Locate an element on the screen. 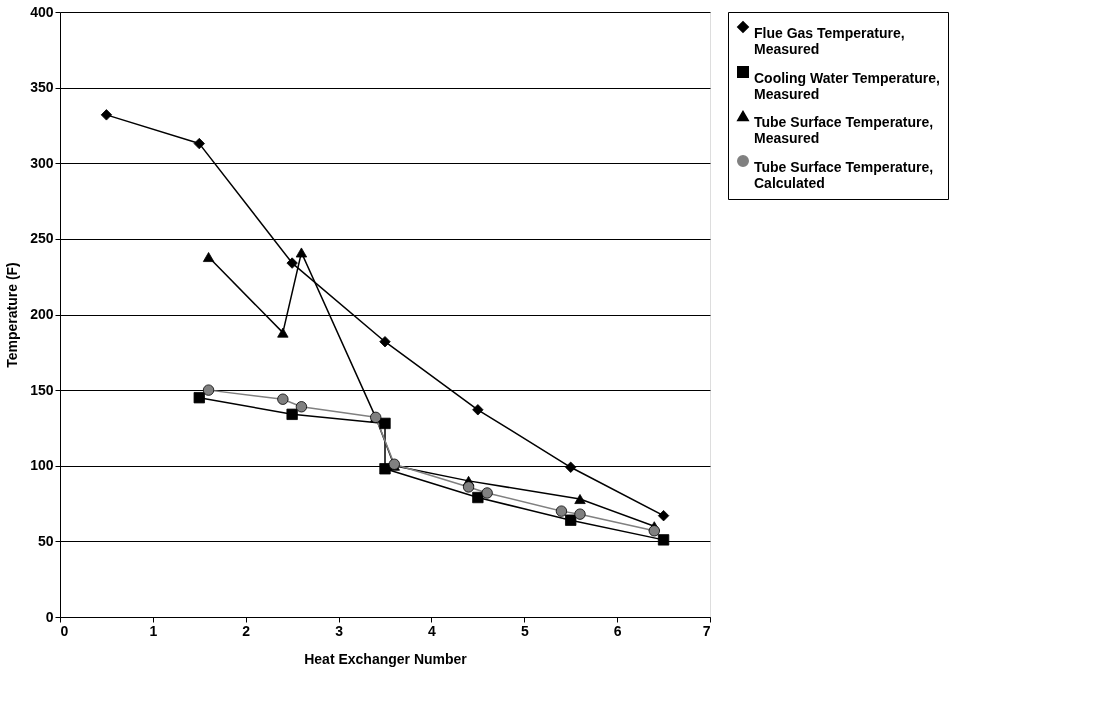 This screenshot has height=704, width=1098. x-tick-label: 5 is located at coordinates (524, 630).